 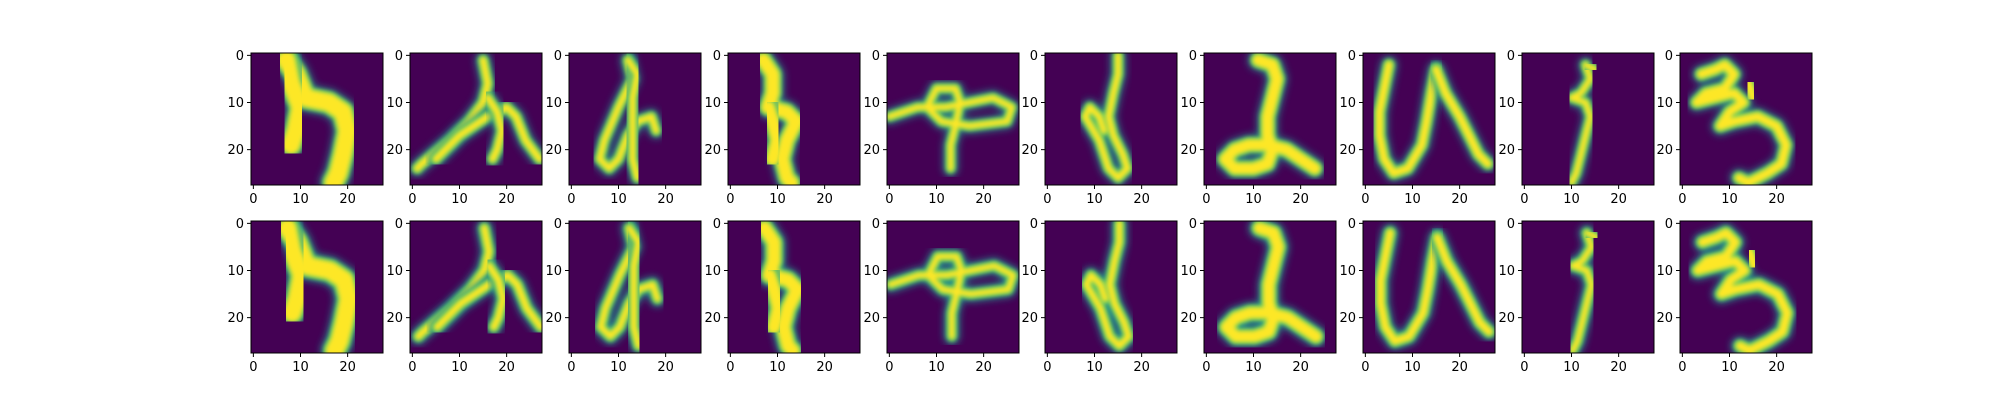 I want to click on image-panel-r0-c3: 0 10 20 0 10 20, so click(x=782, y=128).